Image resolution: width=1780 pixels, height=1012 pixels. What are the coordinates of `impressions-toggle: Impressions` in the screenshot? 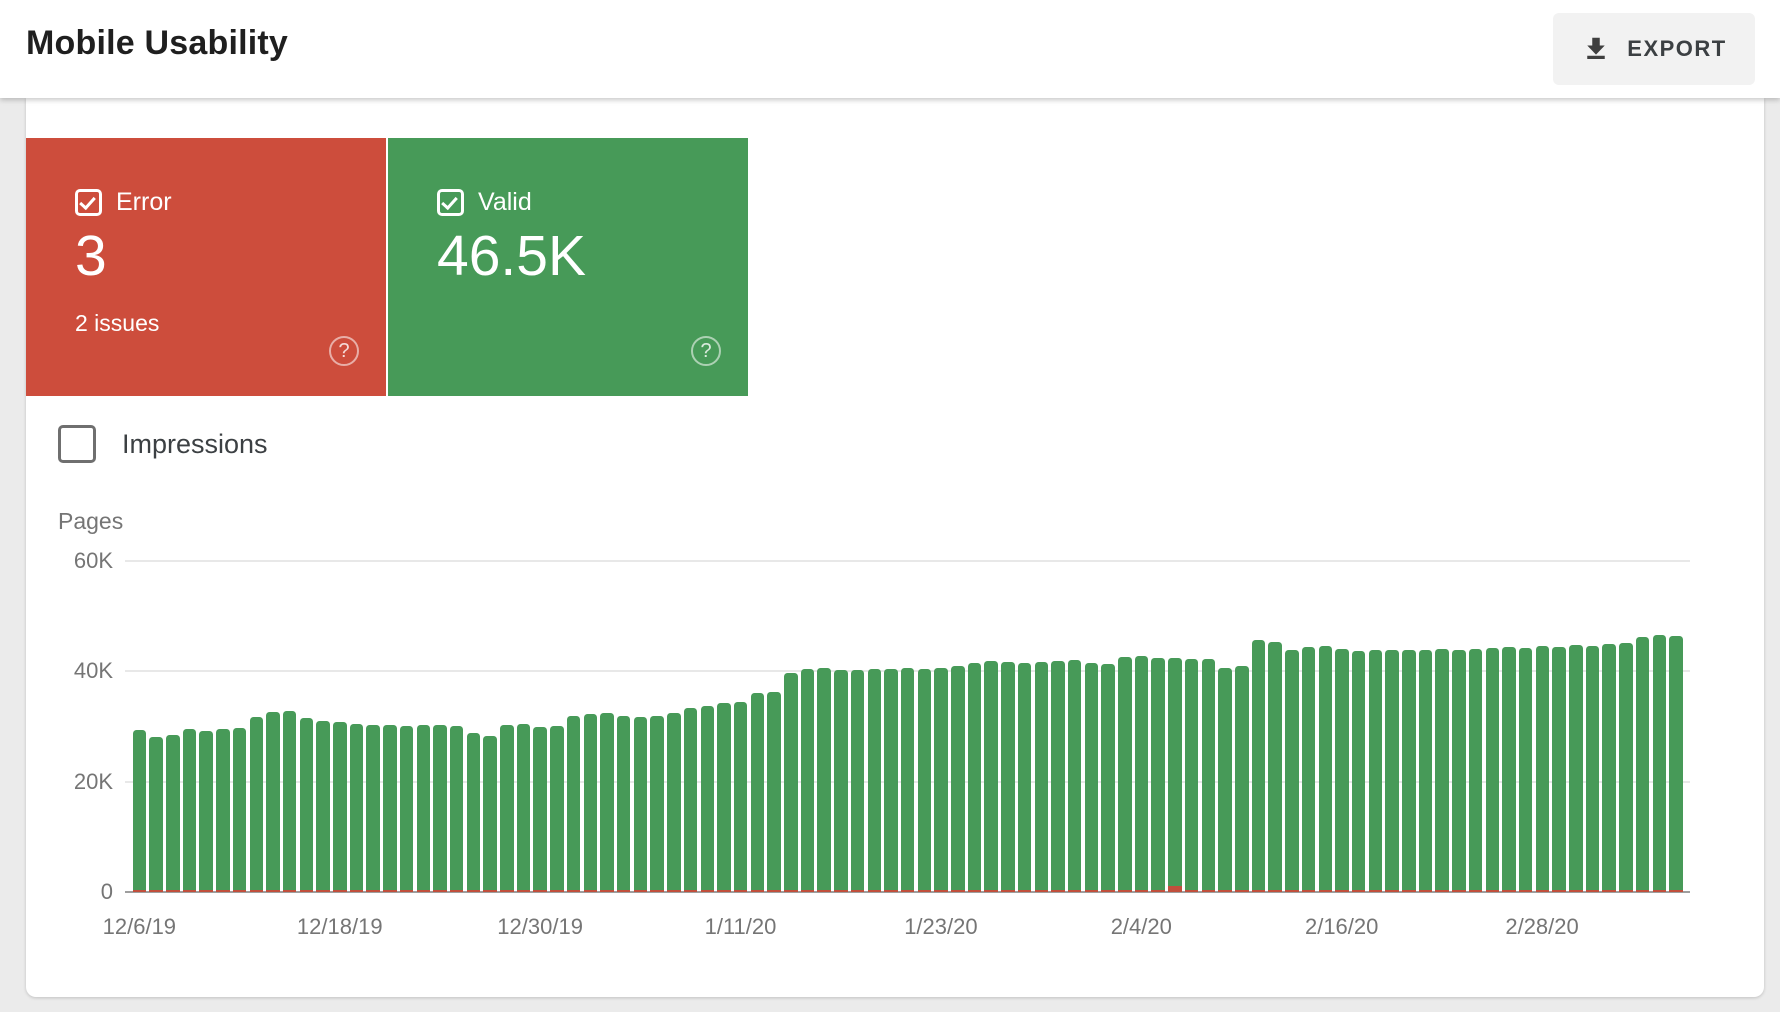 It's located at (163, 444).